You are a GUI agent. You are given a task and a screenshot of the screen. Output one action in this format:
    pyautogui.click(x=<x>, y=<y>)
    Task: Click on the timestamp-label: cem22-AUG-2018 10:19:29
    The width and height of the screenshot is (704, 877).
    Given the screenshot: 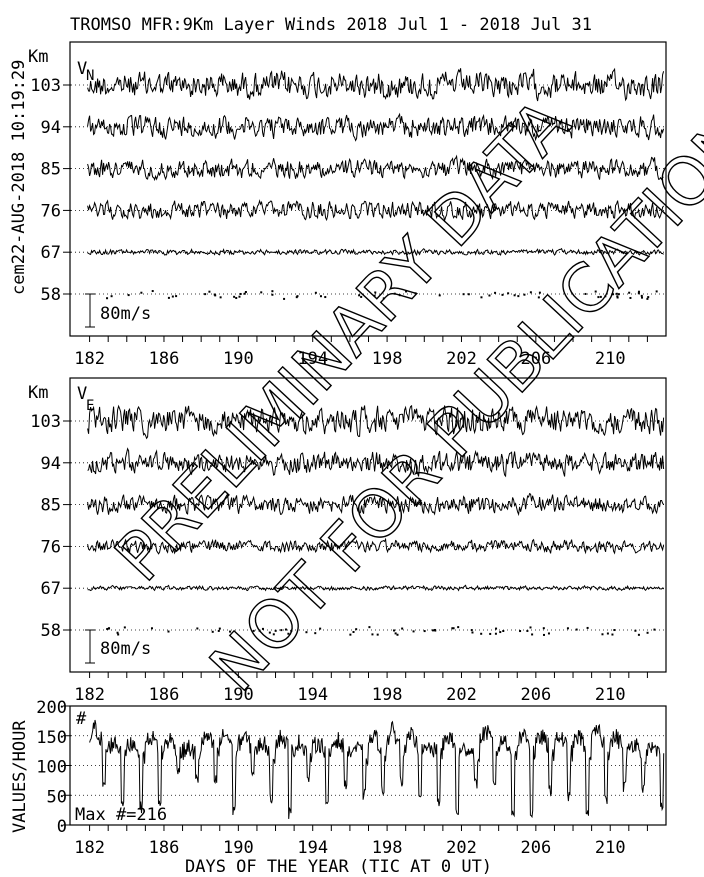 What is the action you would take?
    pyautogui.click(x=19, y=177)
    